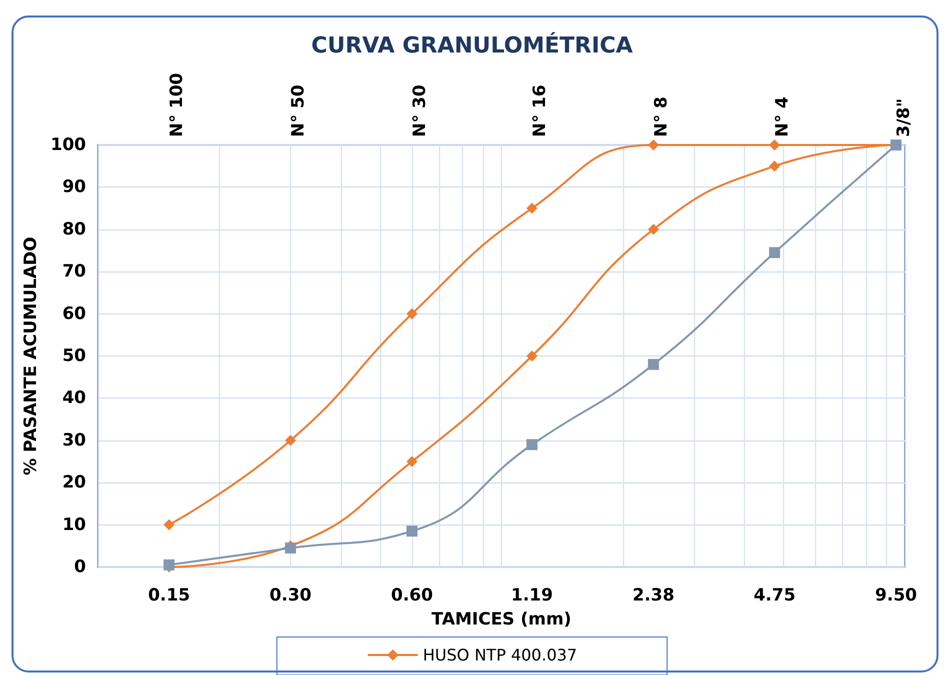 The width and height of the screenshot is (944, 675). What do you see at coordinates (896, 596) in the screenshot?
I see `x-tick-label: 9.50` at bounding box center [896, 596].